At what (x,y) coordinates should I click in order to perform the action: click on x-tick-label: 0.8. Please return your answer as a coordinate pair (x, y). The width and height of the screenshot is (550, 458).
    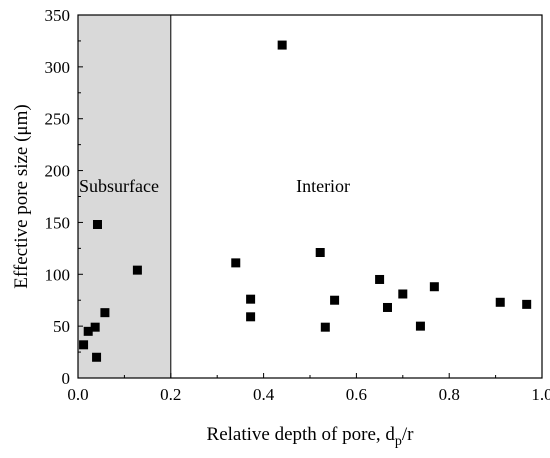
    Looking at the image, I should click on (449, 394).